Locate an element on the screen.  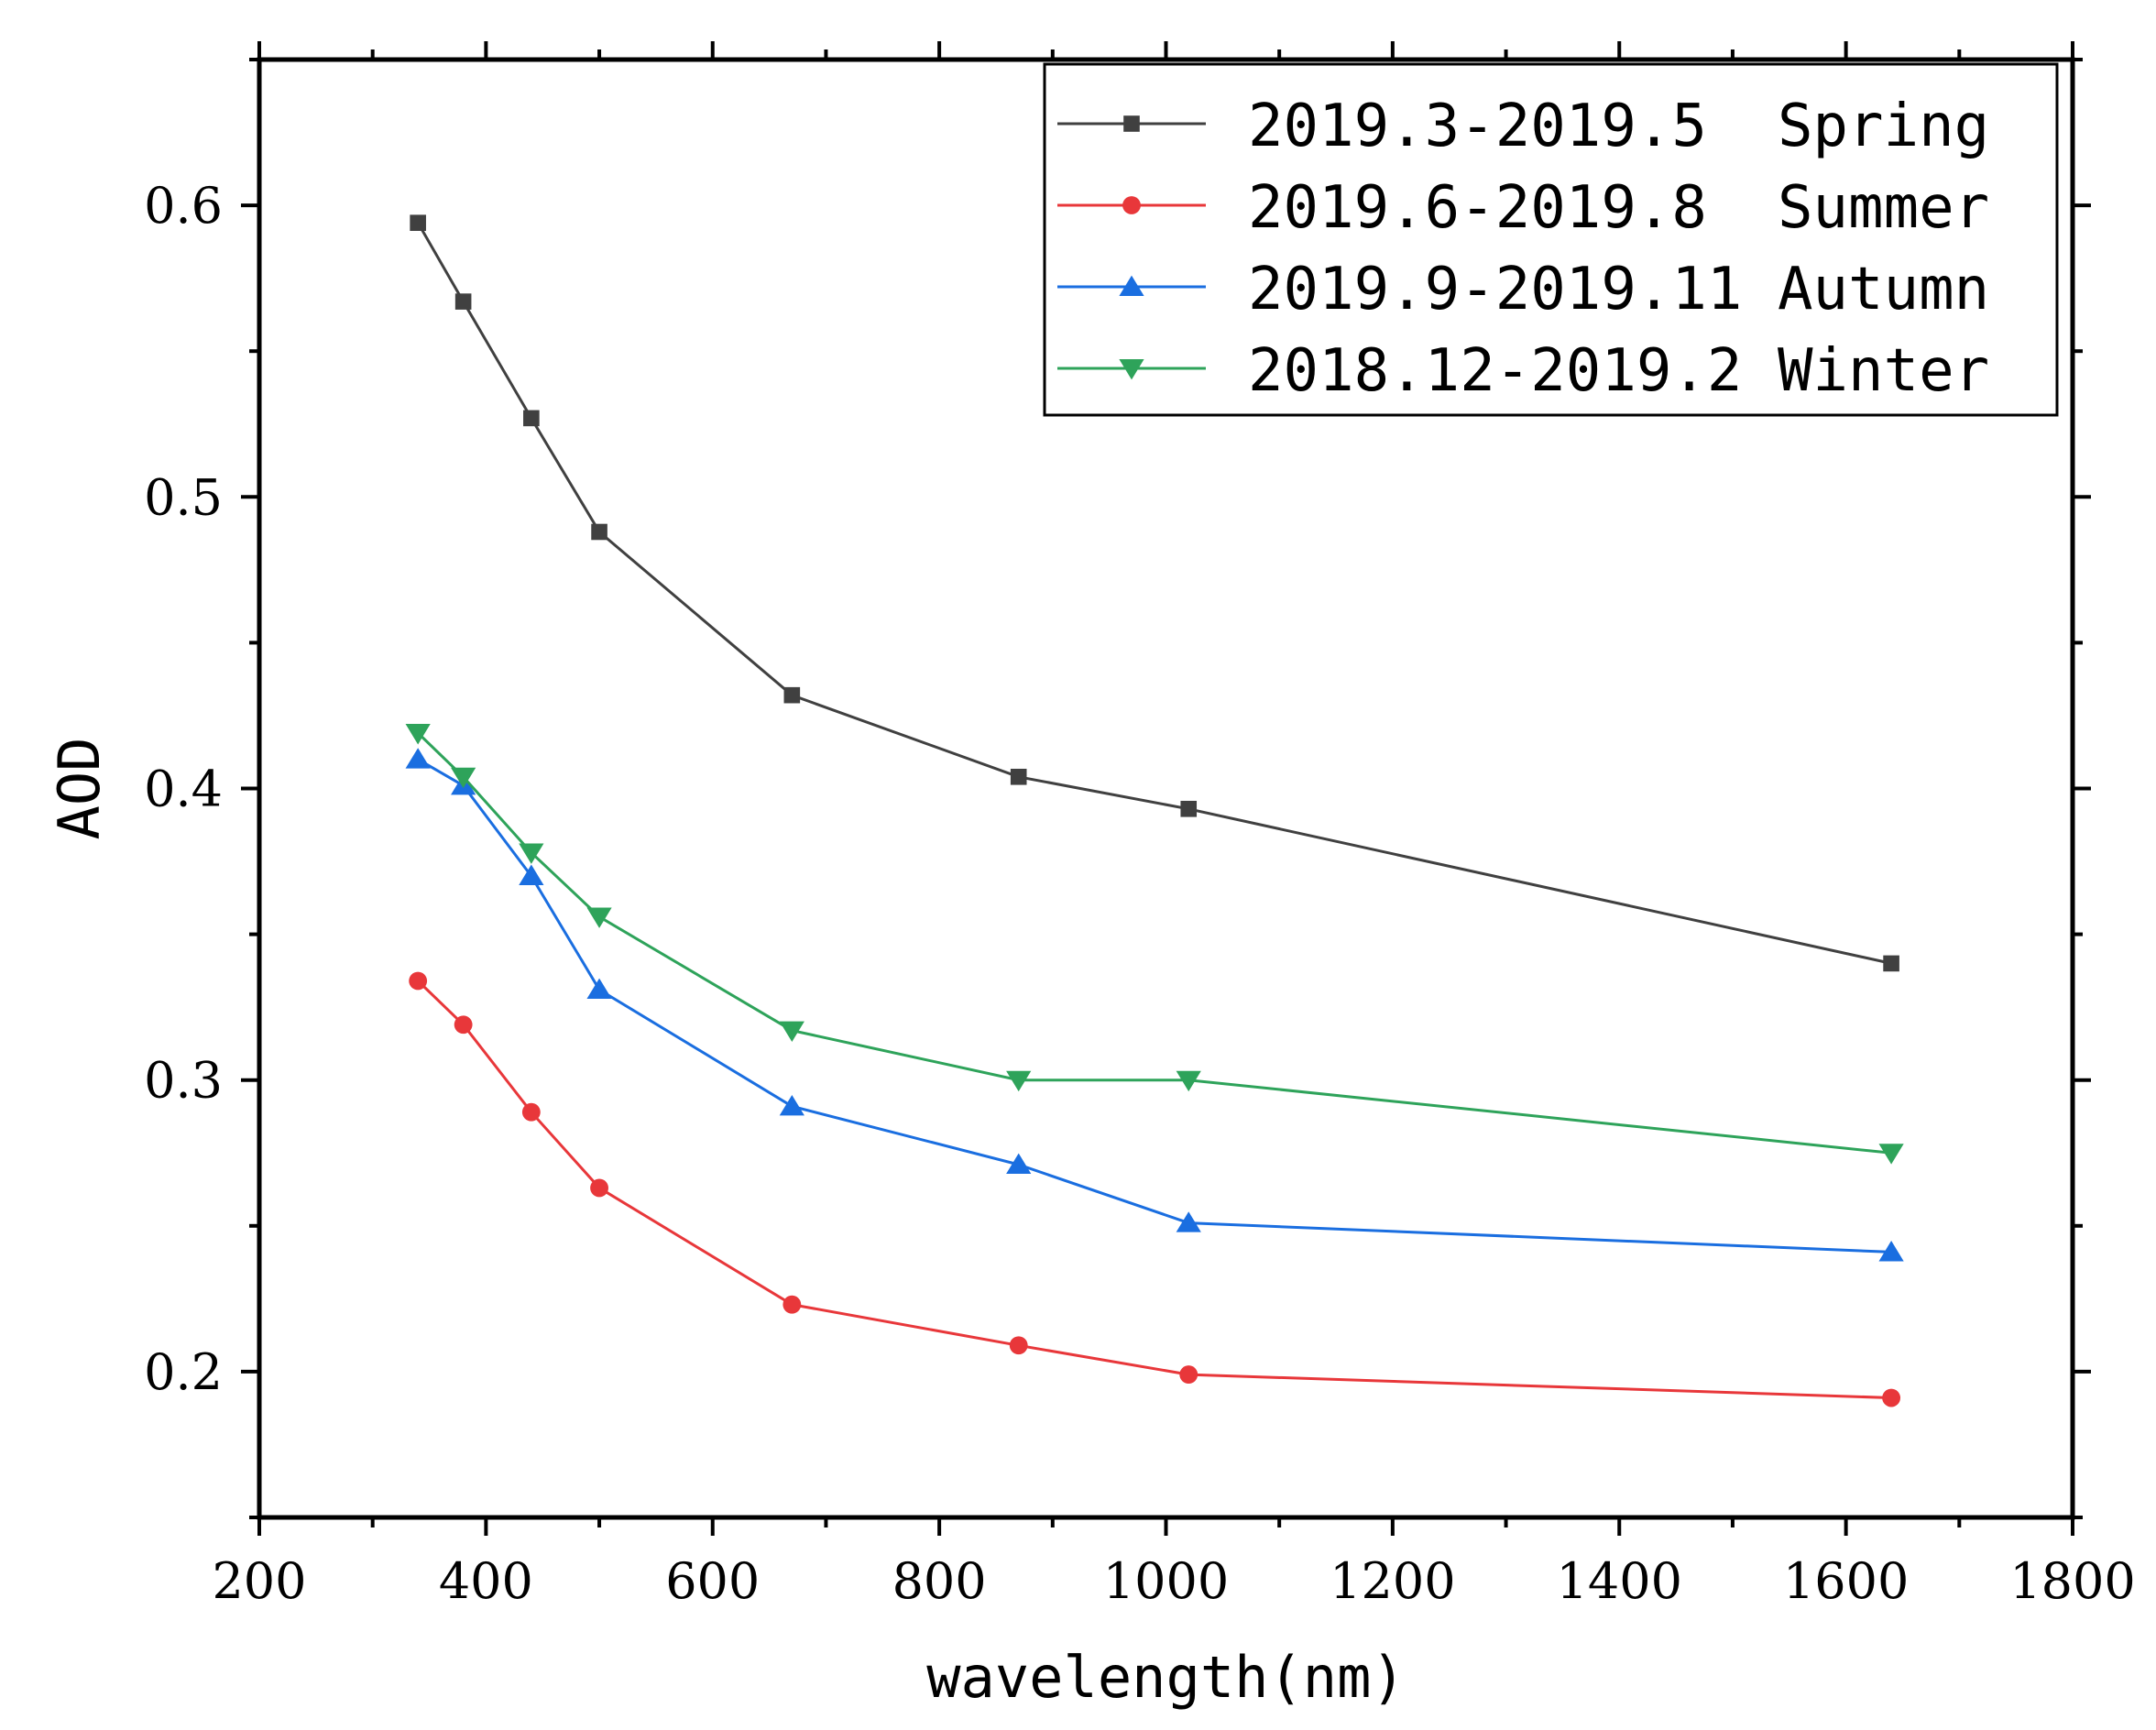
legend-item-spring: 2019.3-2019.5 Spring is located at coordinates (1523, 126).